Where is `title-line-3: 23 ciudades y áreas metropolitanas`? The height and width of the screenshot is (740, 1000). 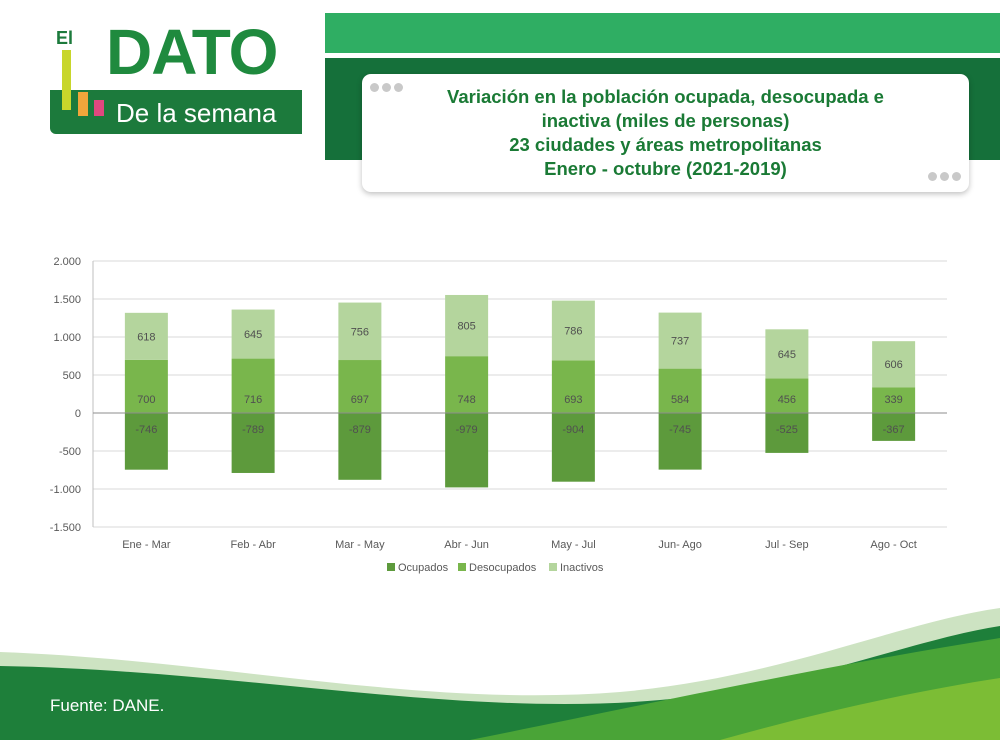 title-line-3: 23 ciudades y áreas metropolitanas is located at coordinates (665, 144).